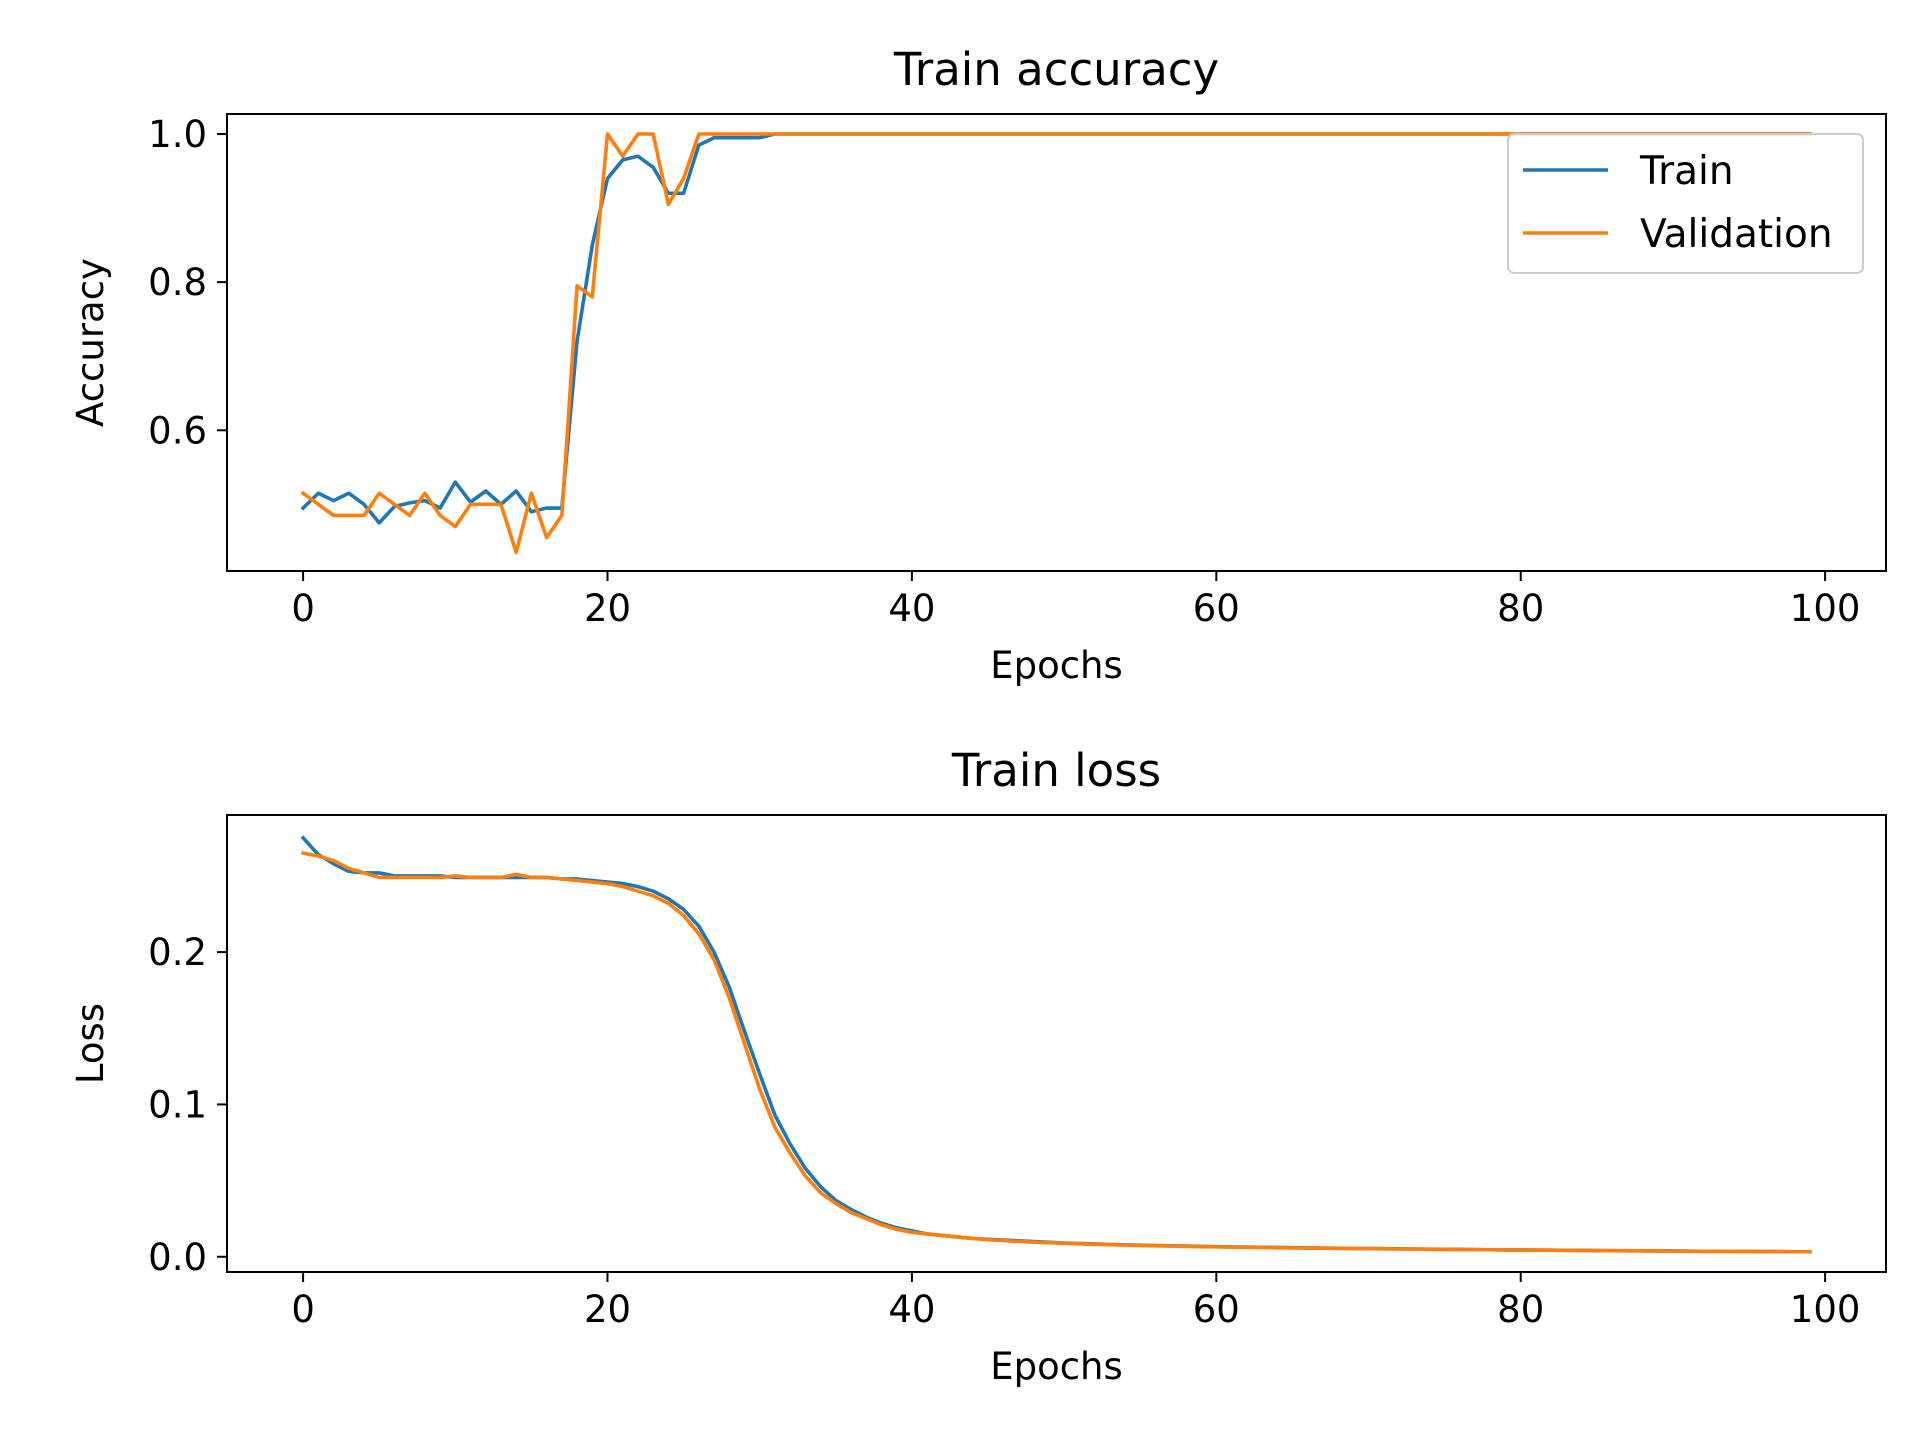 The image size is (1920, 1440). What do you see at coordinates (1056, 770) in the screenshot?
I see `chart-title: Train loss` at bounding box center [1056, 770].